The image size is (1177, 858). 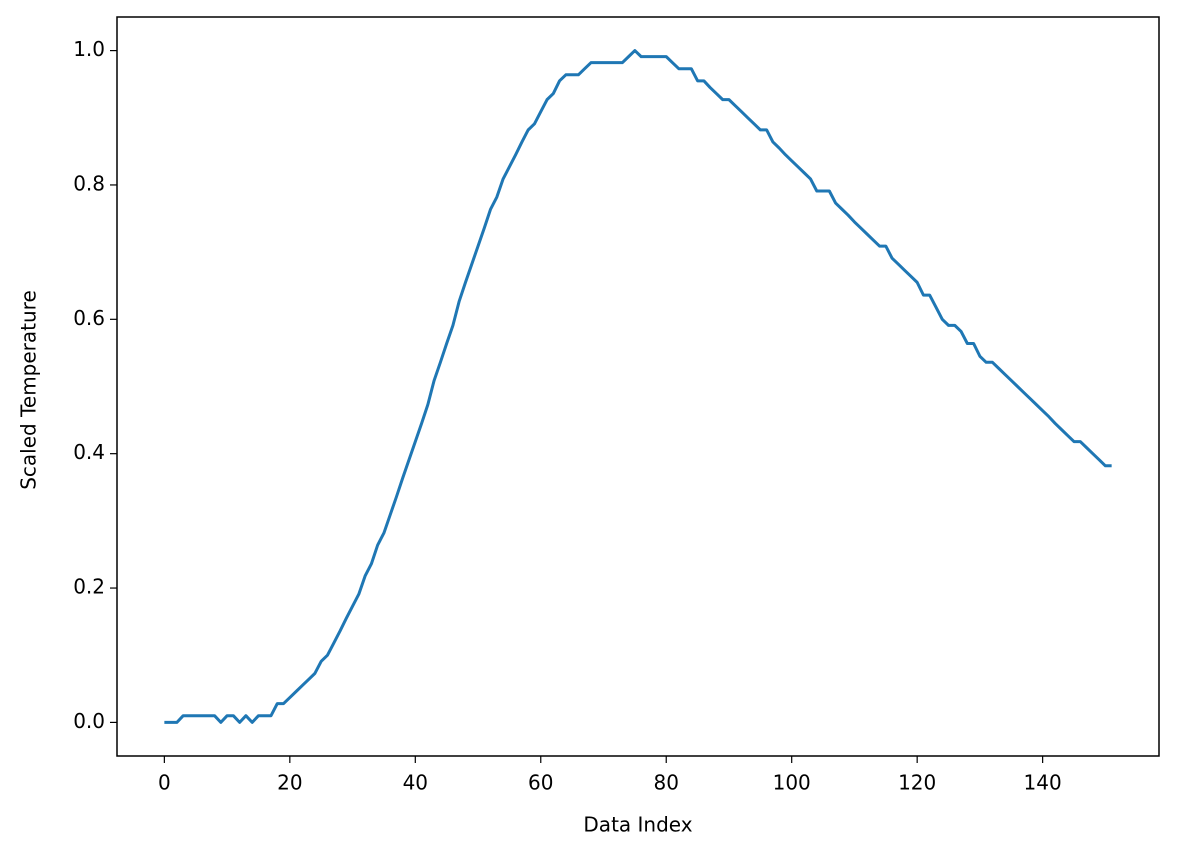 I want to click on y-axis-label: Scaled Temperature, so click(x=29, y=390).